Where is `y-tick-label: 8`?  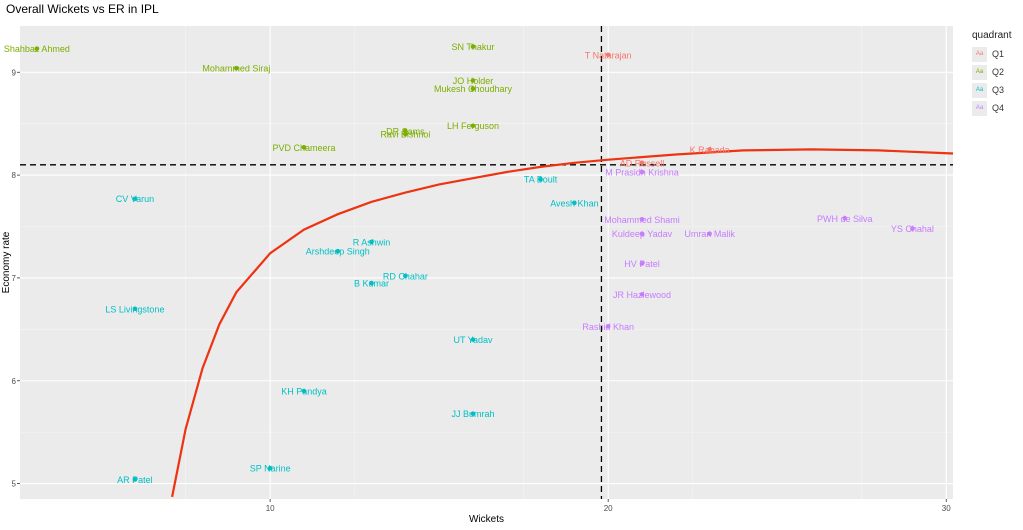
y-tick-label: 8 is located at coordinates (14, 175).